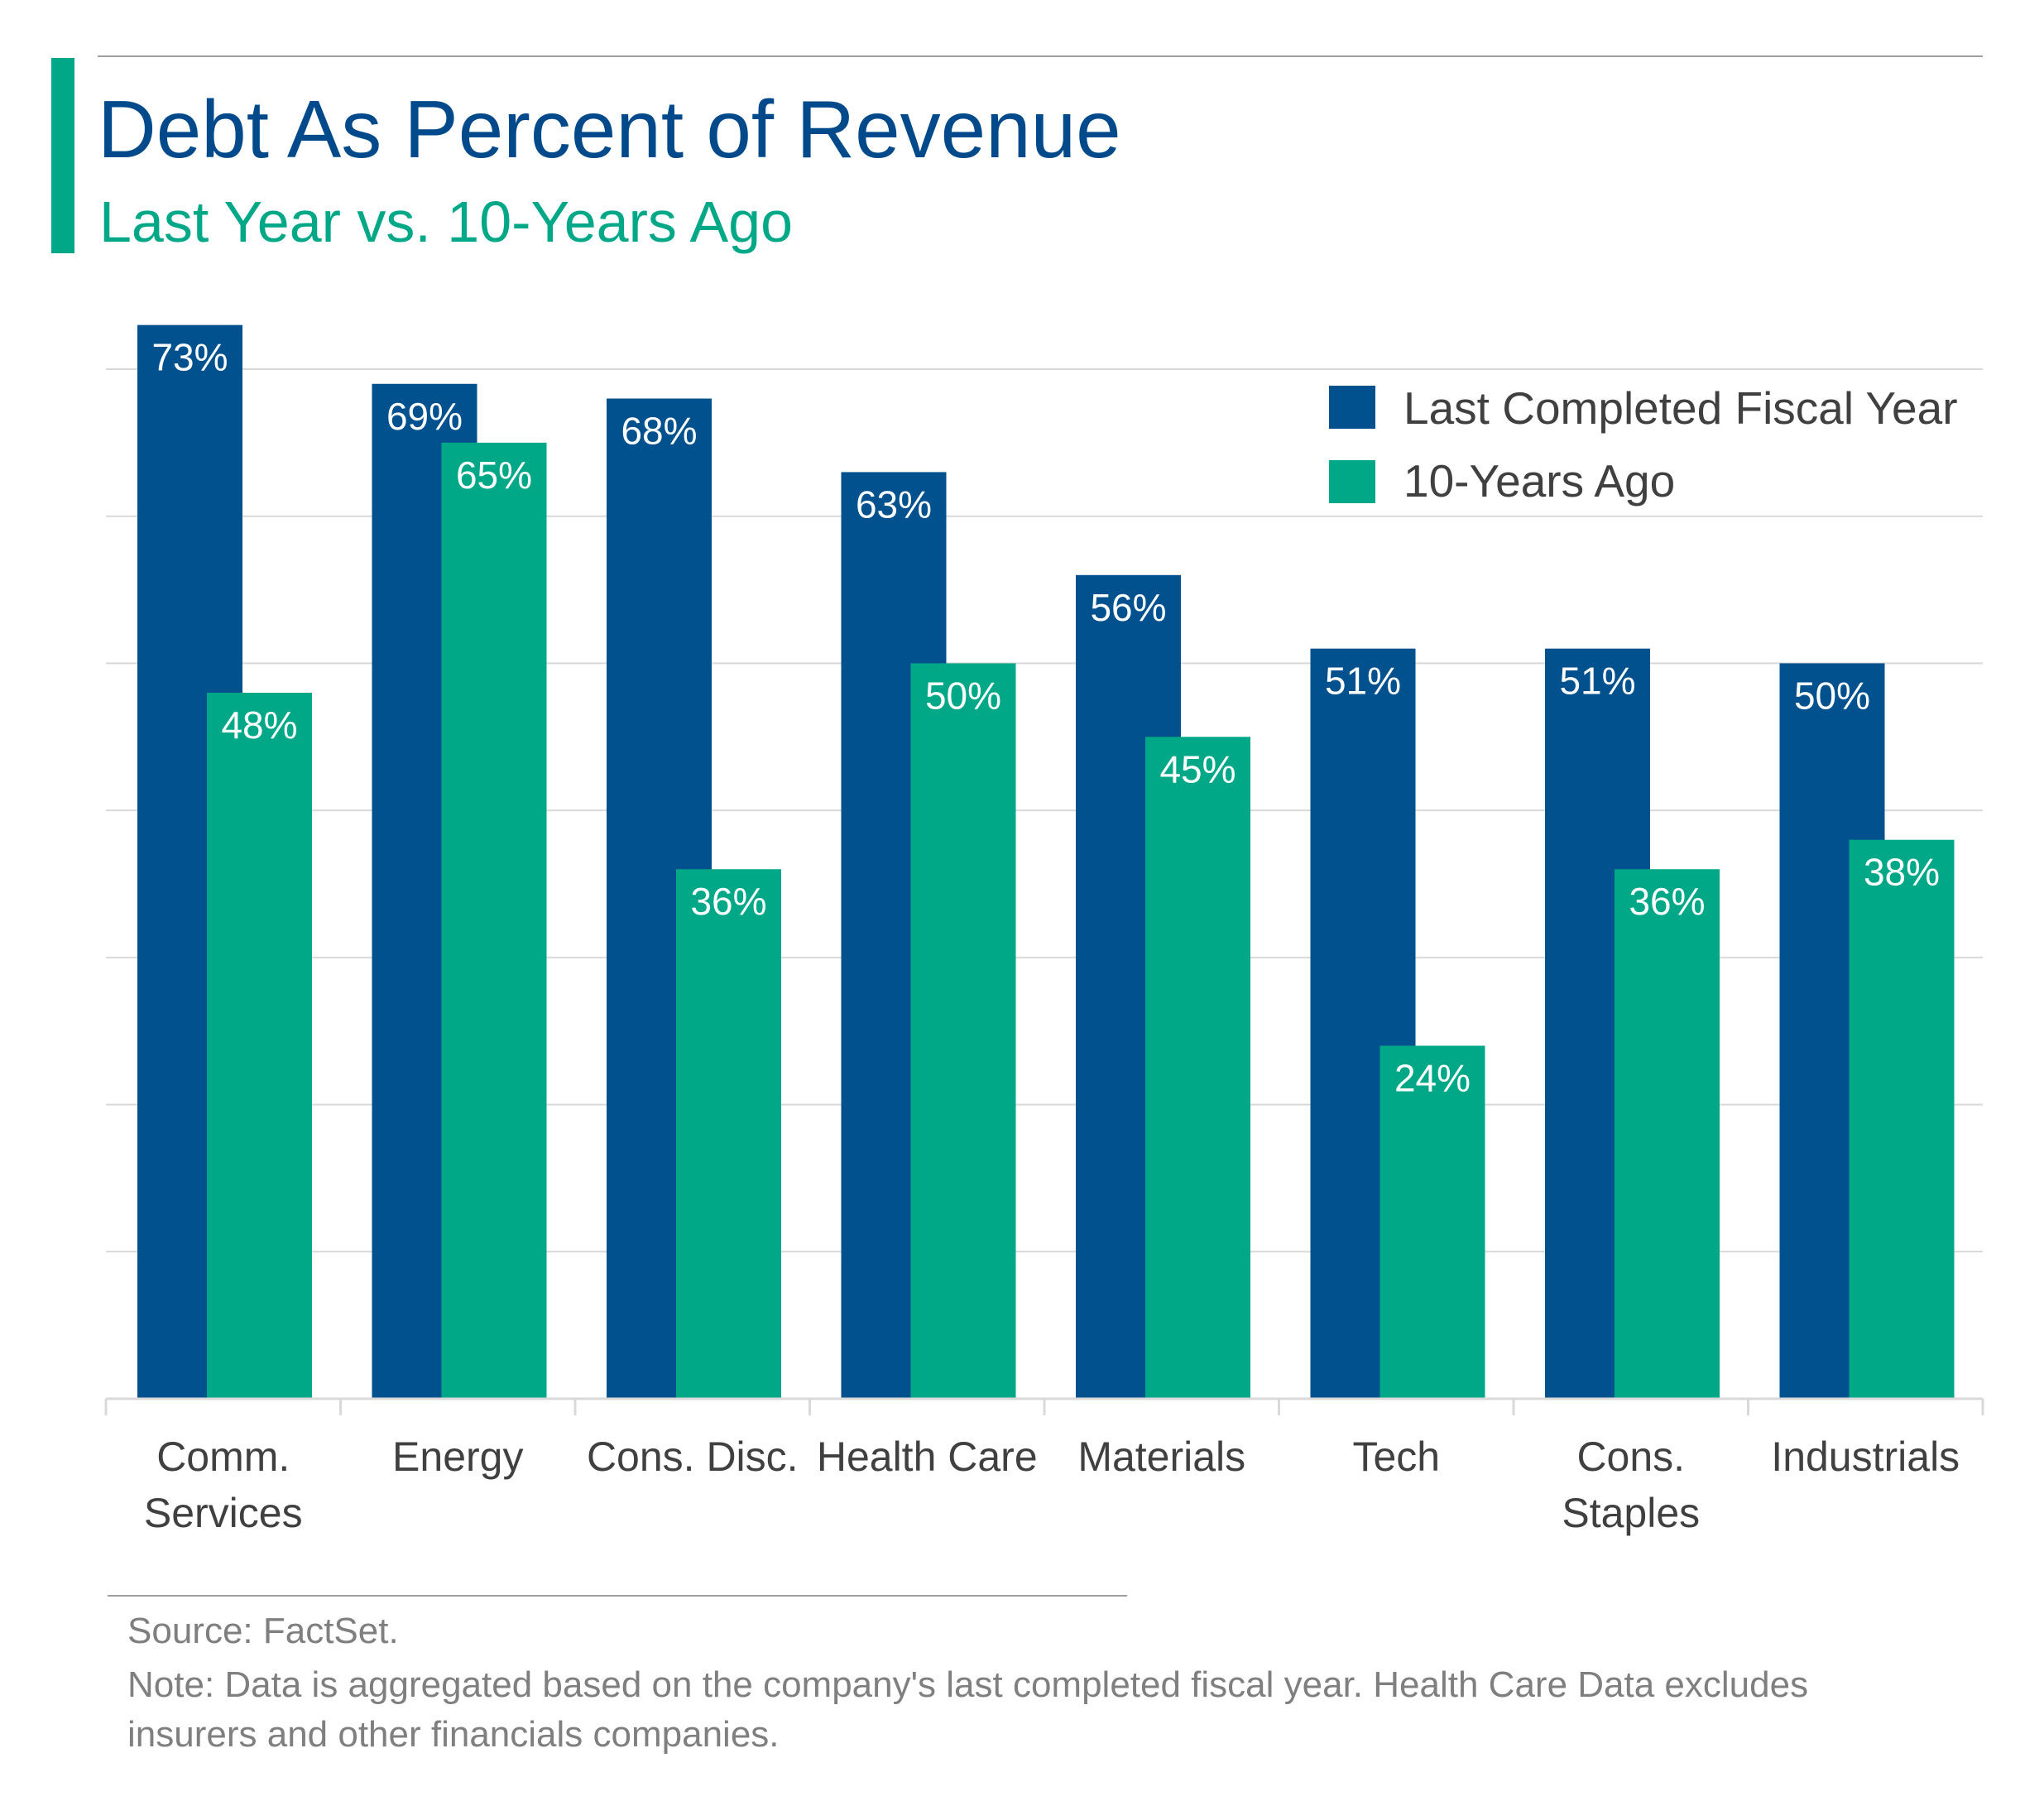  Describe the element at coordinates (425, 416) in the screenshot. I see `data-label: 69%` at that location.